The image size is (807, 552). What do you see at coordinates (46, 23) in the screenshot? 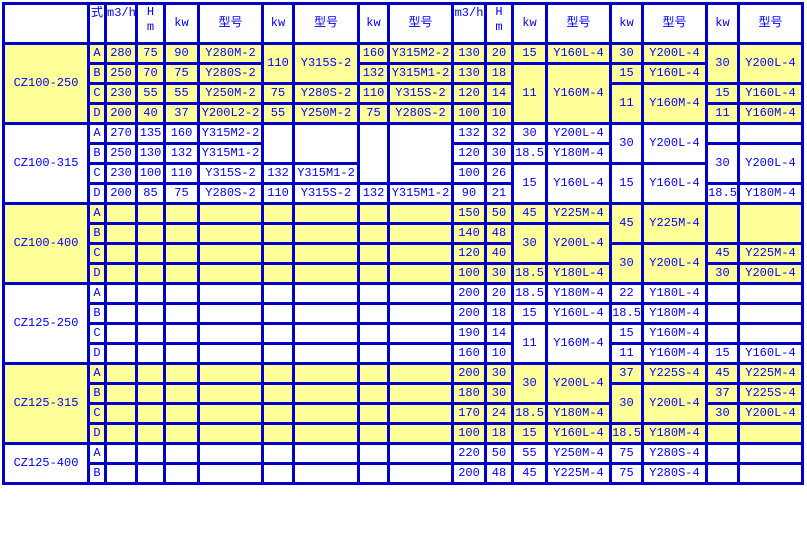
I see `header-cell` at bounding box center [46, 23].